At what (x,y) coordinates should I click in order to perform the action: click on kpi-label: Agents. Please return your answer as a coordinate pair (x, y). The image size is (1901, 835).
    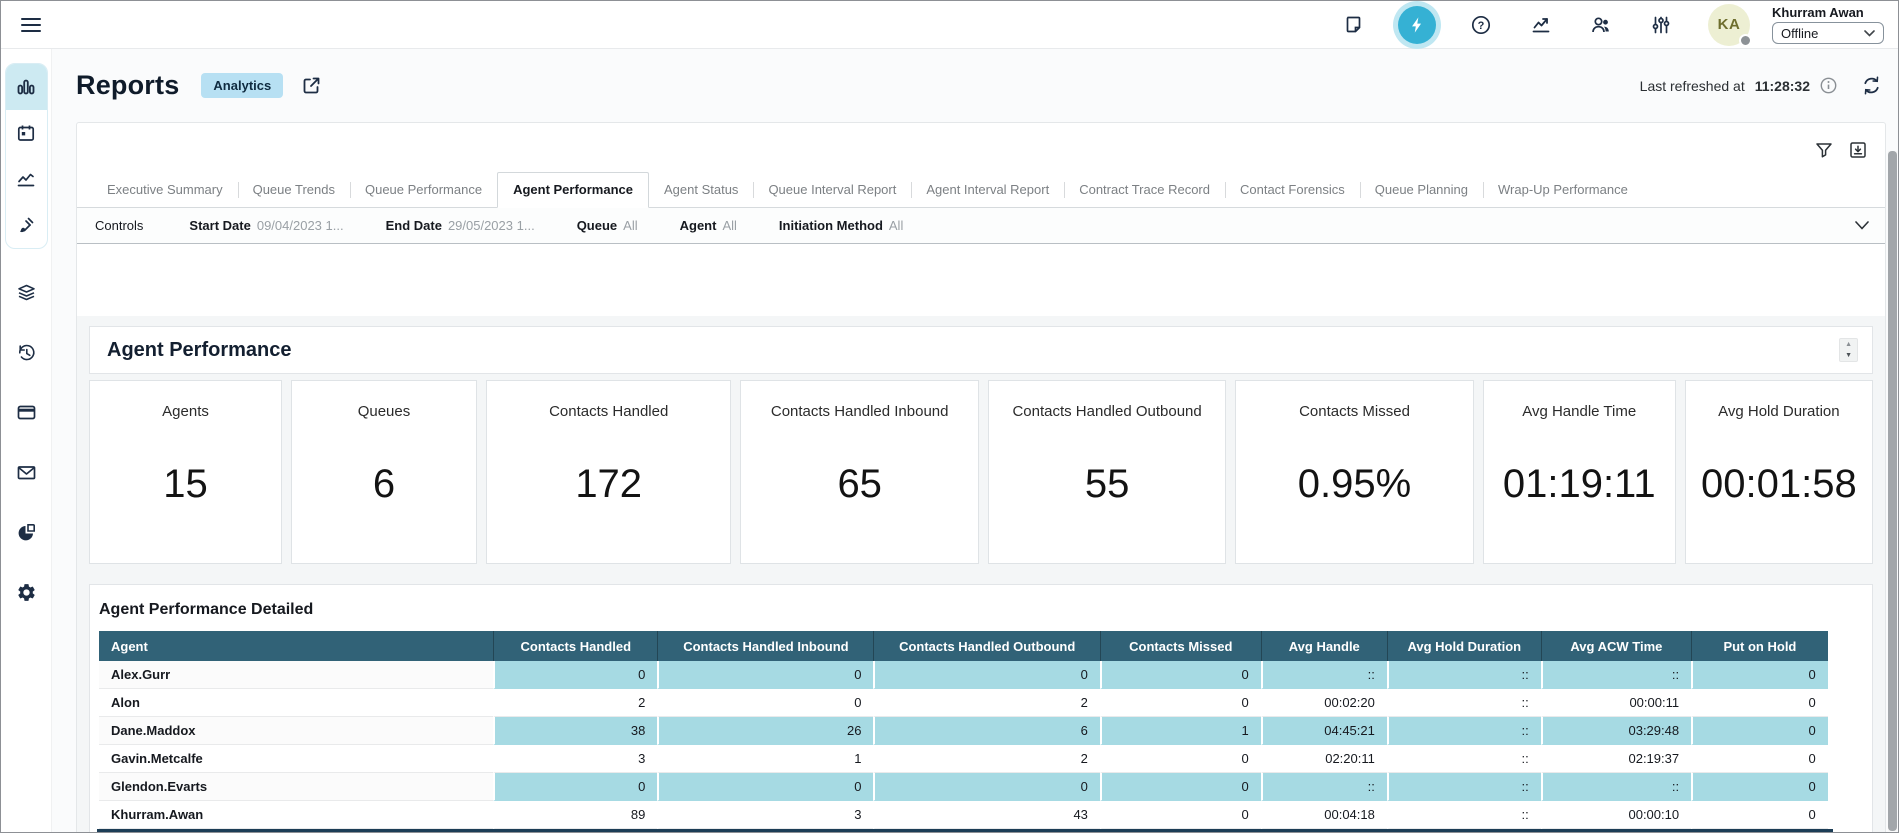
    Looking at the image, I should click on (185, 411).